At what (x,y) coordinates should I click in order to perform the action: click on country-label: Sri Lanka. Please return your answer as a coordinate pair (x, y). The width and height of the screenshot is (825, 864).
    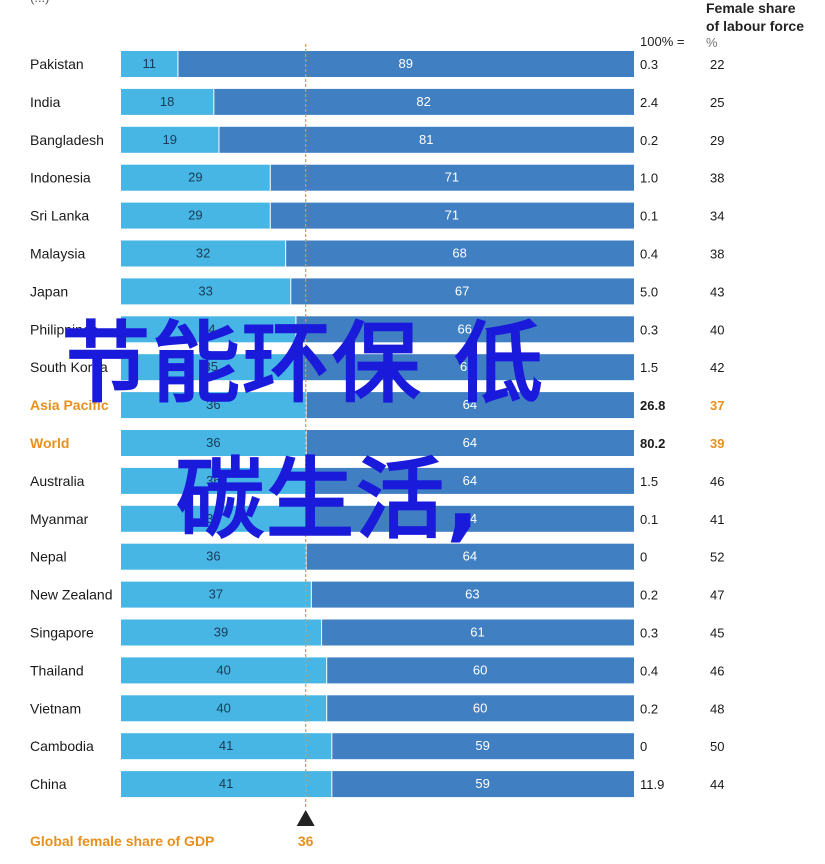
    Looking at the image, I should click on (59, 216).